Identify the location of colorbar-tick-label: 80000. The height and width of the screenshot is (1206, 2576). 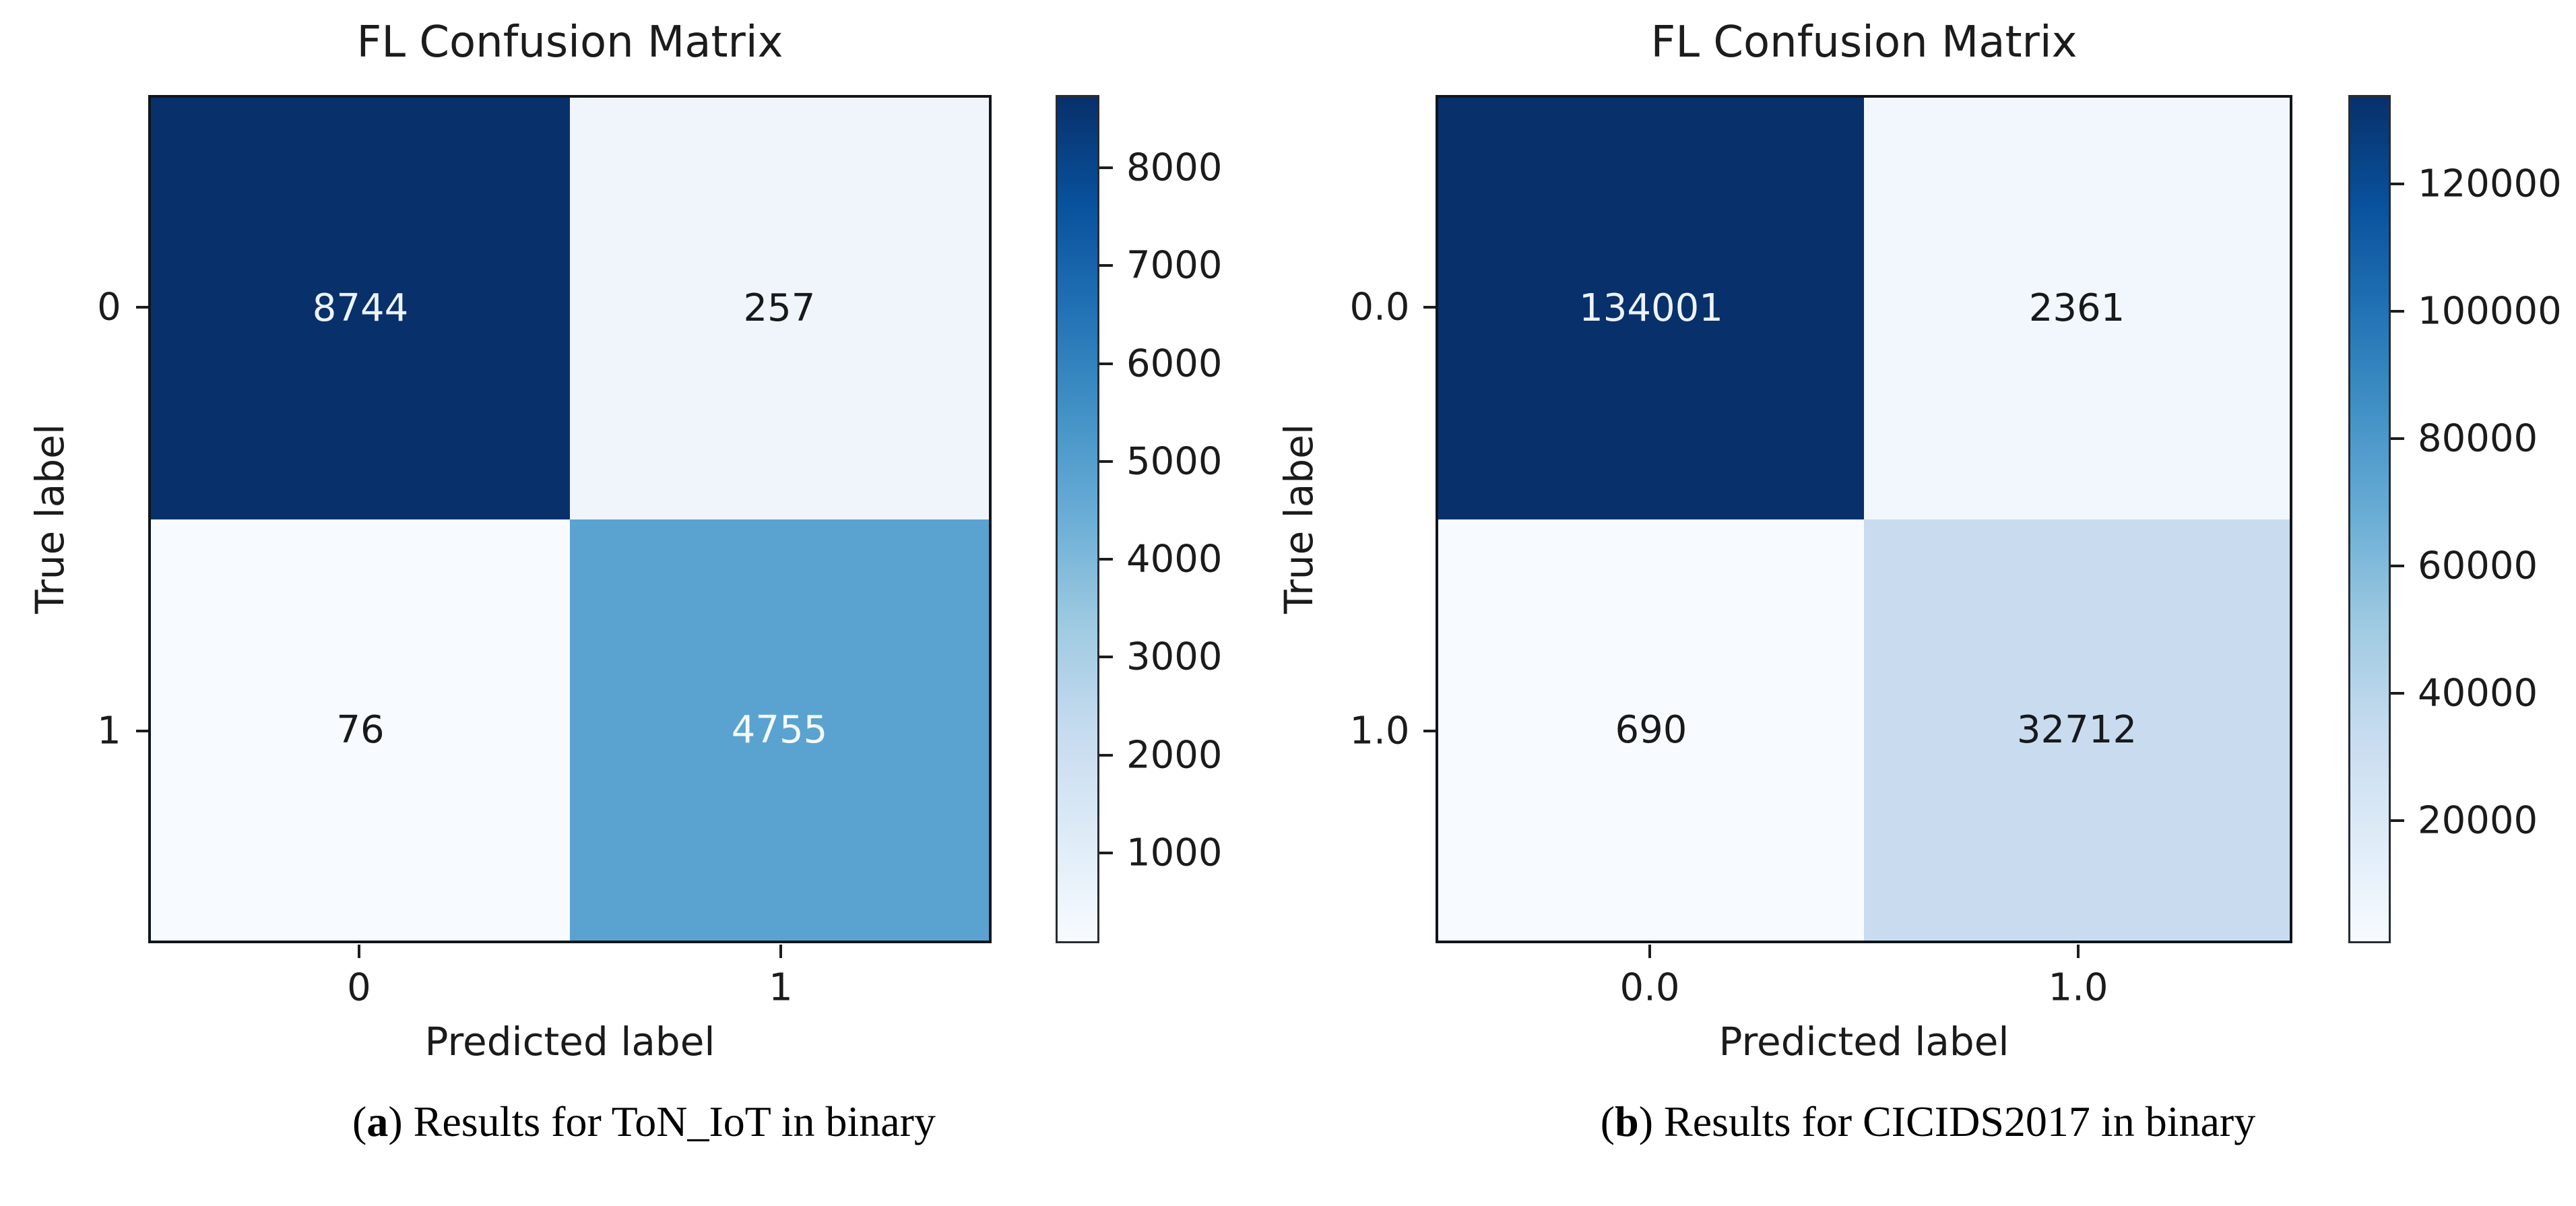
(2478, 438).